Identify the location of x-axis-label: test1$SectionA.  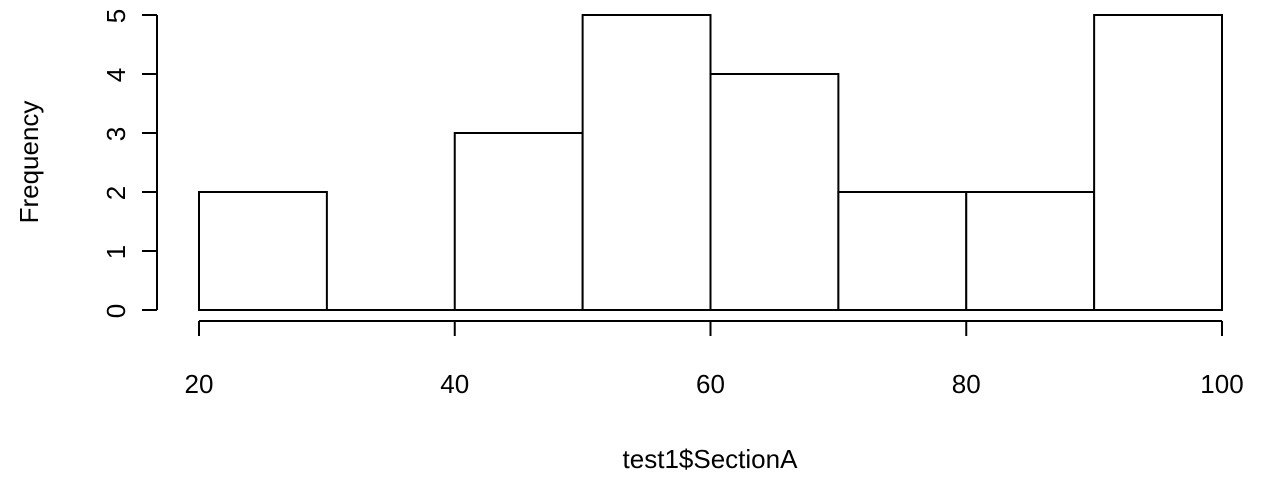
(711, 459).